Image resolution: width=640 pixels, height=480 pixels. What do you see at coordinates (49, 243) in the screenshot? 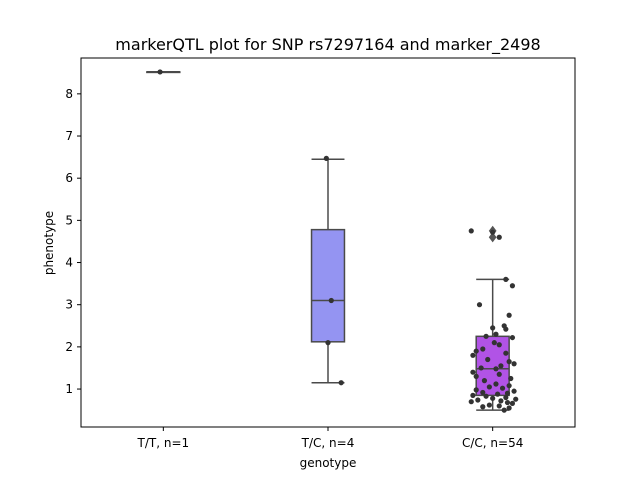
I see `y-axis-label: phenotype` at bounding box center [49, 243].